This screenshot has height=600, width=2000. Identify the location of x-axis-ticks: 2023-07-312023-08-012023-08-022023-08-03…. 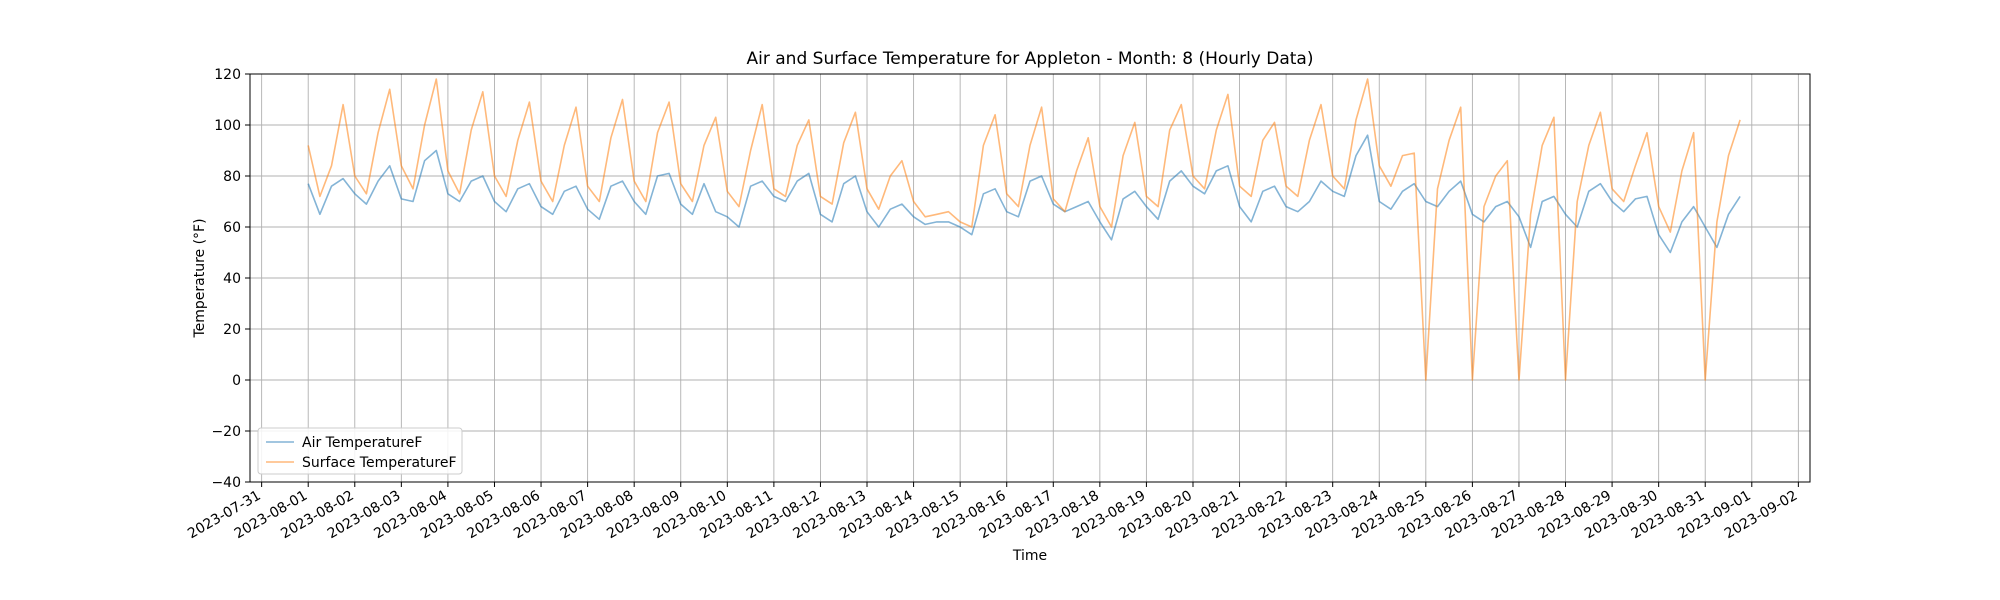
(992, 512).